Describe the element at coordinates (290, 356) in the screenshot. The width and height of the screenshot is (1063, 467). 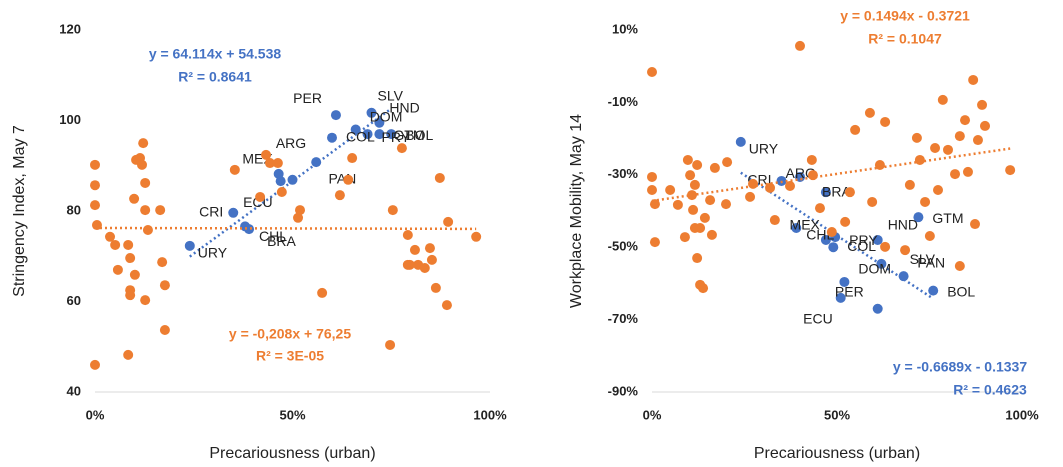
I see `trendline-r-squared: R² = 3E-05` at that location.